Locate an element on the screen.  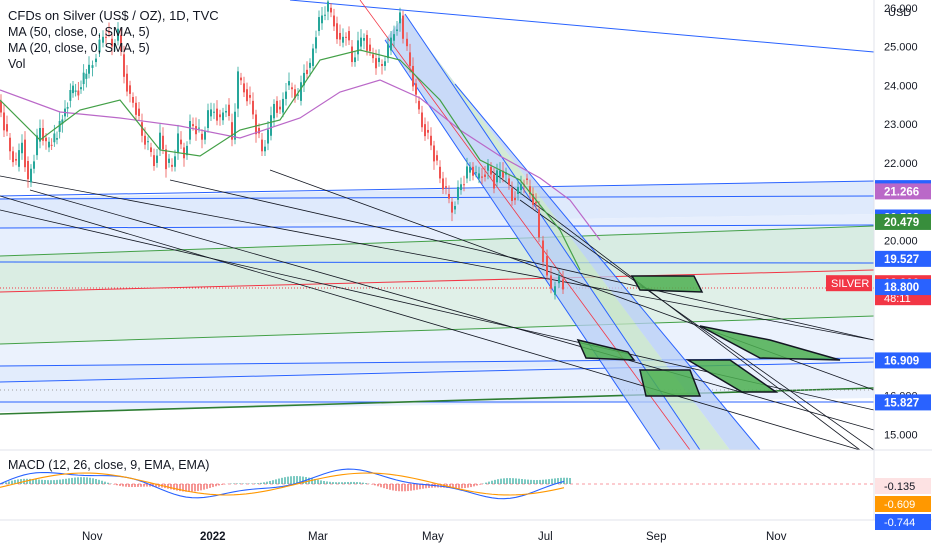
price-tag-19.527: 19.527 is located at coordinates (901, 260).